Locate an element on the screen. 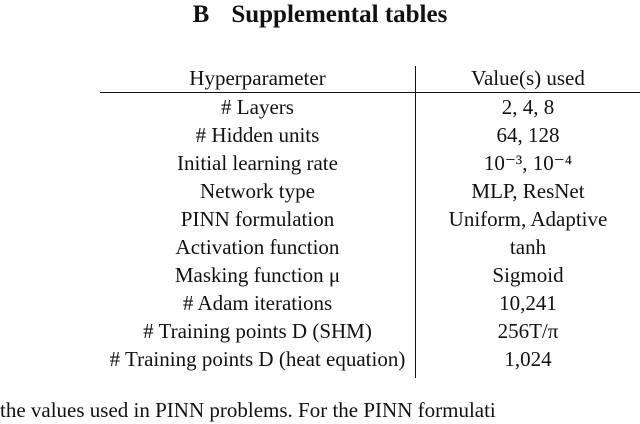  table-header: Hyperparameter Value(s) used is located at coordinates (320, 78).